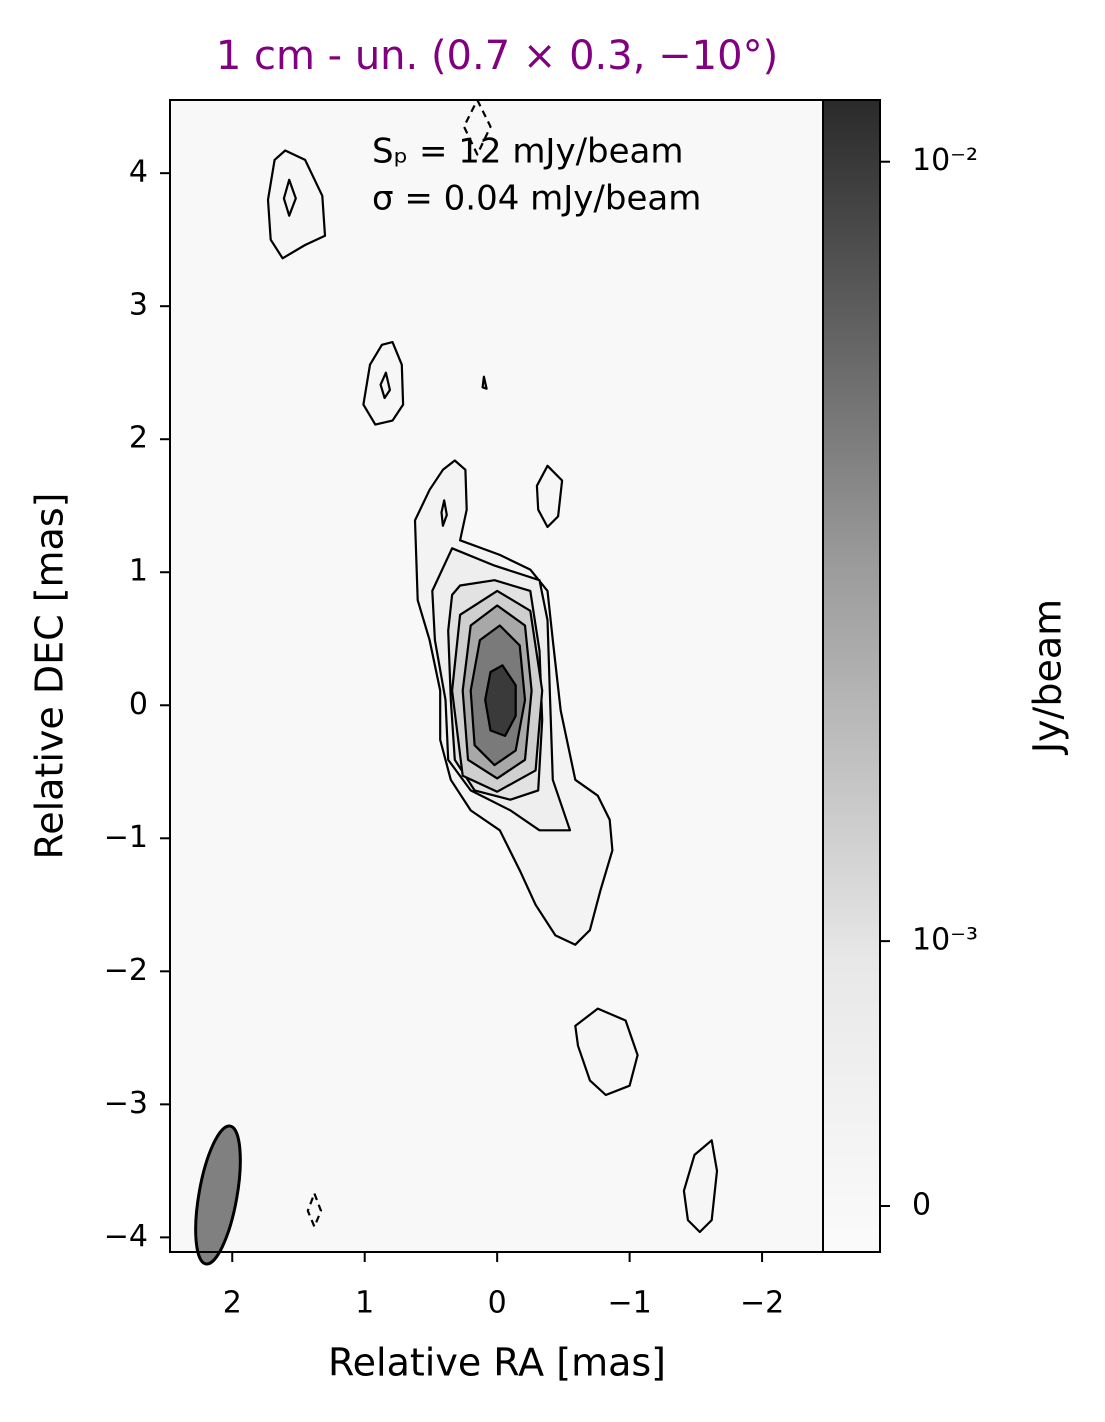 The height and width of the screenshot is (1422, 1105). I want to click on x-tick-label: 2, so click(232, 1303).